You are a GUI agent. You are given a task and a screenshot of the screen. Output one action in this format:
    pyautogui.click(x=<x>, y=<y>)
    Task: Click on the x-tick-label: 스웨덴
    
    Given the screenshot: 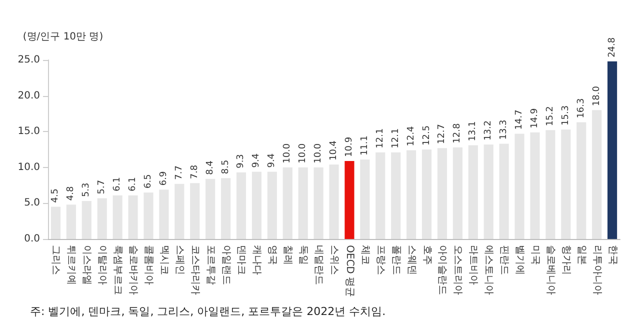 What is the action you would take?
    pyautogui.click(x=411, y=260)
    